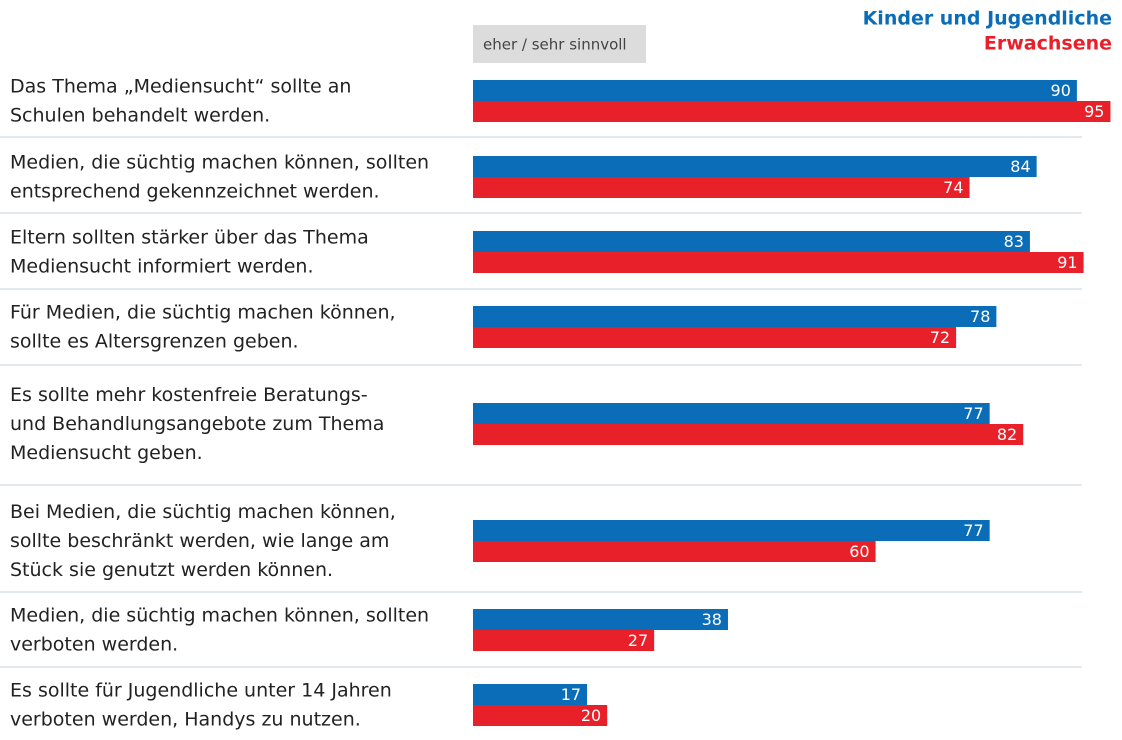 The image size is (1122, 740). Describe the element at coordinates (195, 191) in the screenshot. I see `category-line: entsprechend gekennzeichnet werden.` at that location.